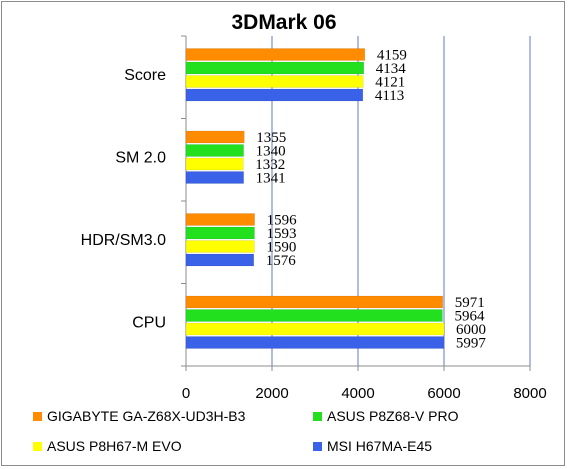 This screenshot has width=568, height=469. I want to click on data-label: 4121, so click(390, 83).